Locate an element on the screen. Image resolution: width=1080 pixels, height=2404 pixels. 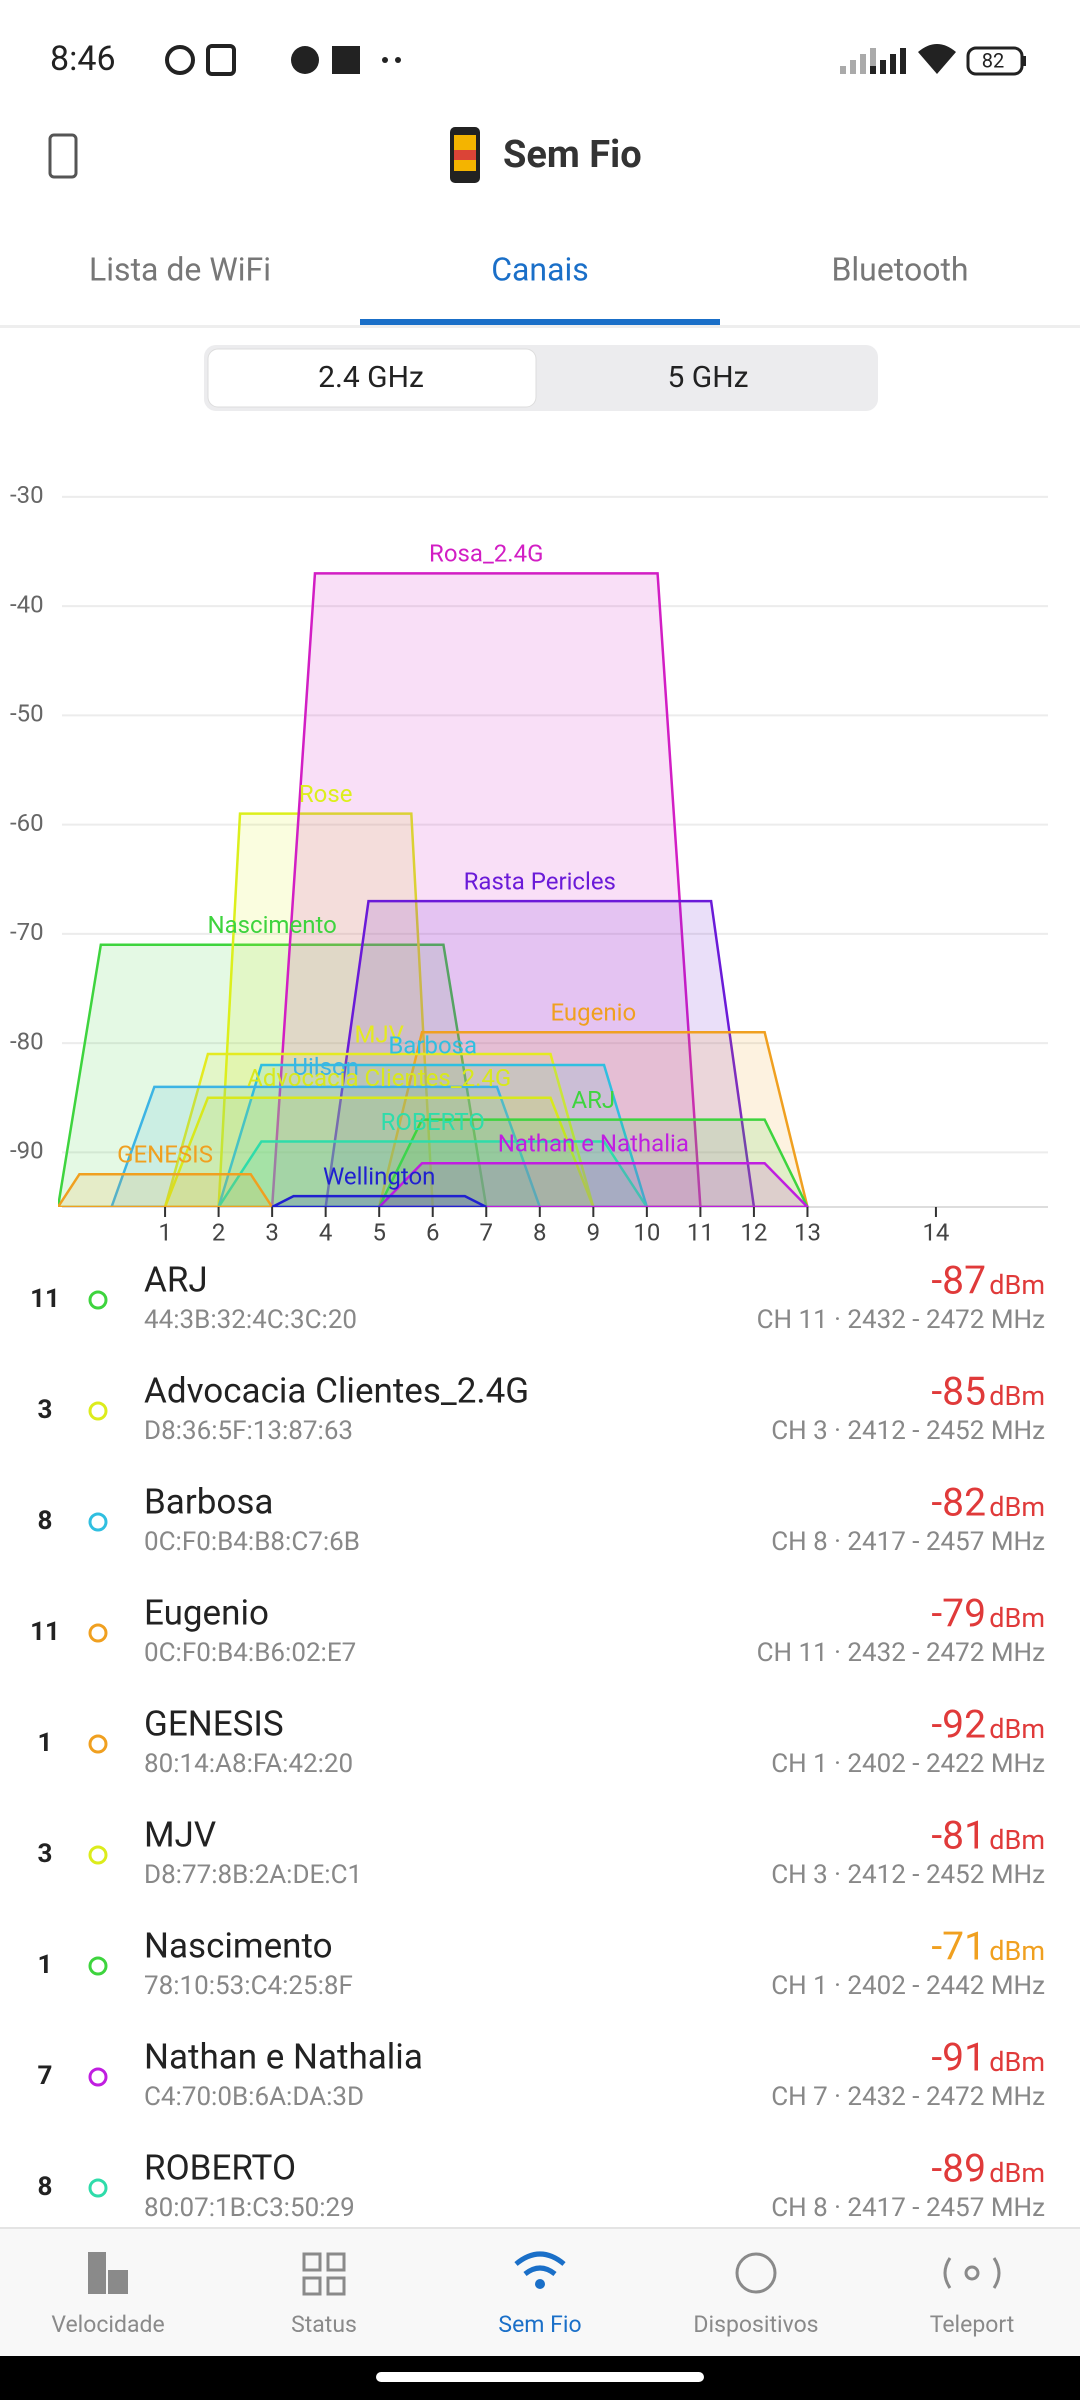
channel: 7 is located at coordinates (45, 2076).